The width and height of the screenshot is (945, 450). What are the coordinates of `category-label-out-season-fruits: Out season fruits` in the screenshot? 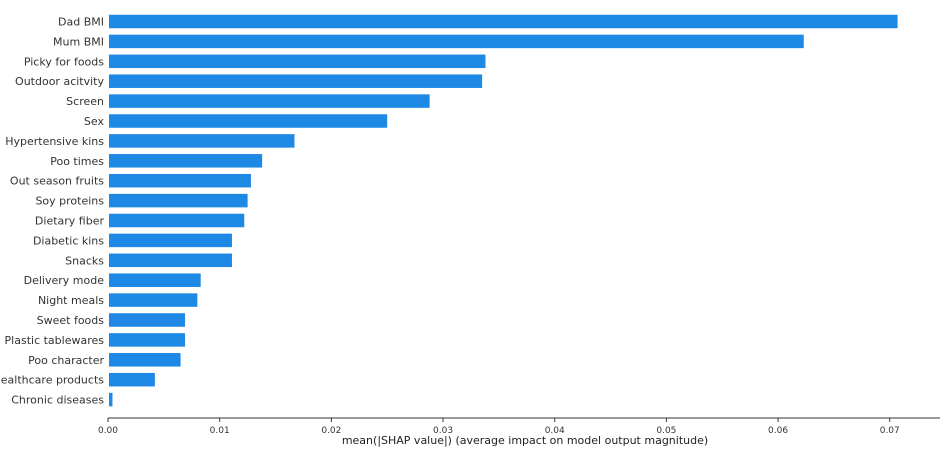 It's located at (57, 181).